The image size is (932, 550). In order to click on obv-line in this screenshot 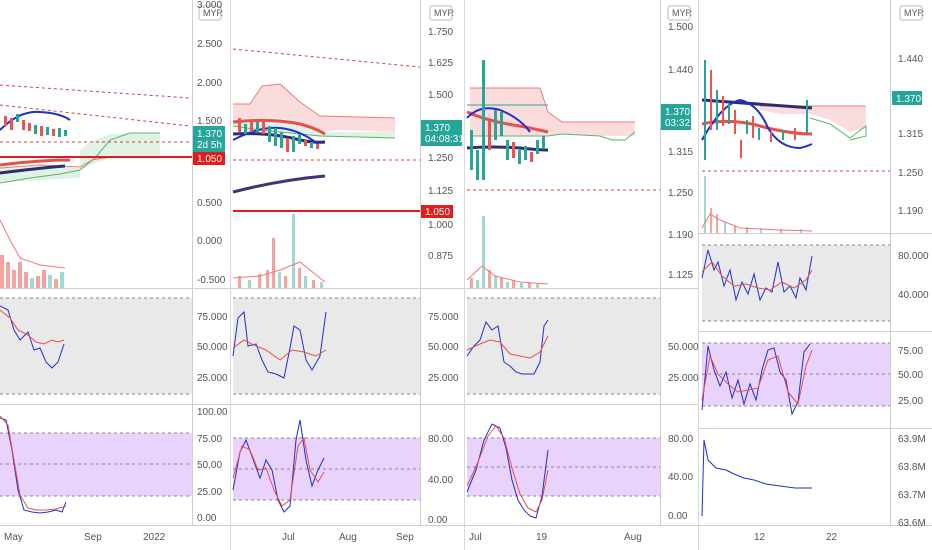, I will do `click(756, 478)`.